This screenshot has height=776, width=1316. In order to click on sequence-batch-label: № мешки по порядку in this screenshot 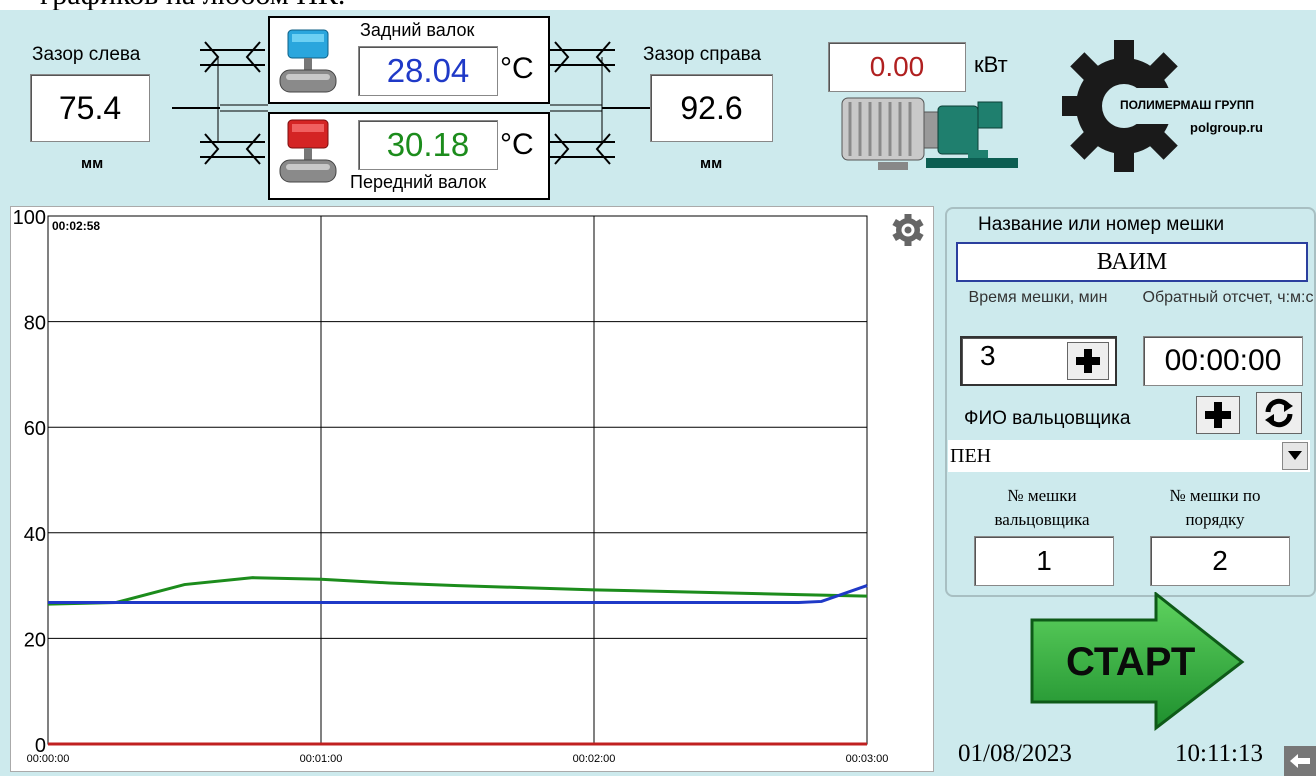, I will do `click(1215, 507)`.